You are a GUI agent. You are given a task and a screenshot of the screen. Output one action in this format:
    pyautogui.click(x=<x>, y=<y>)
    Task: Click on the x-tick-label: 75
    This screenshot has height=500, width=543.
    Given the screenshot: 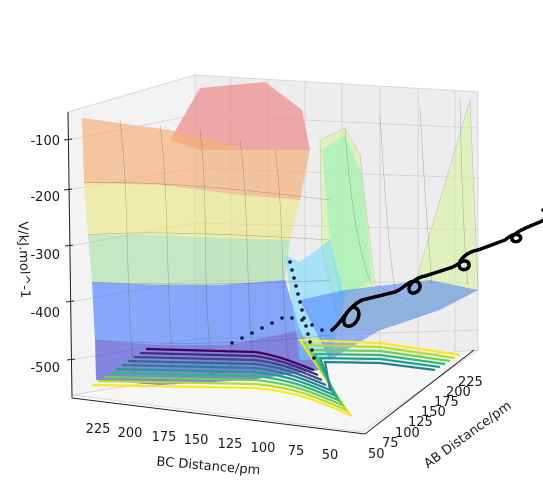 What is the action you would take?
    pyautogui.click(x=390, y=443)
    